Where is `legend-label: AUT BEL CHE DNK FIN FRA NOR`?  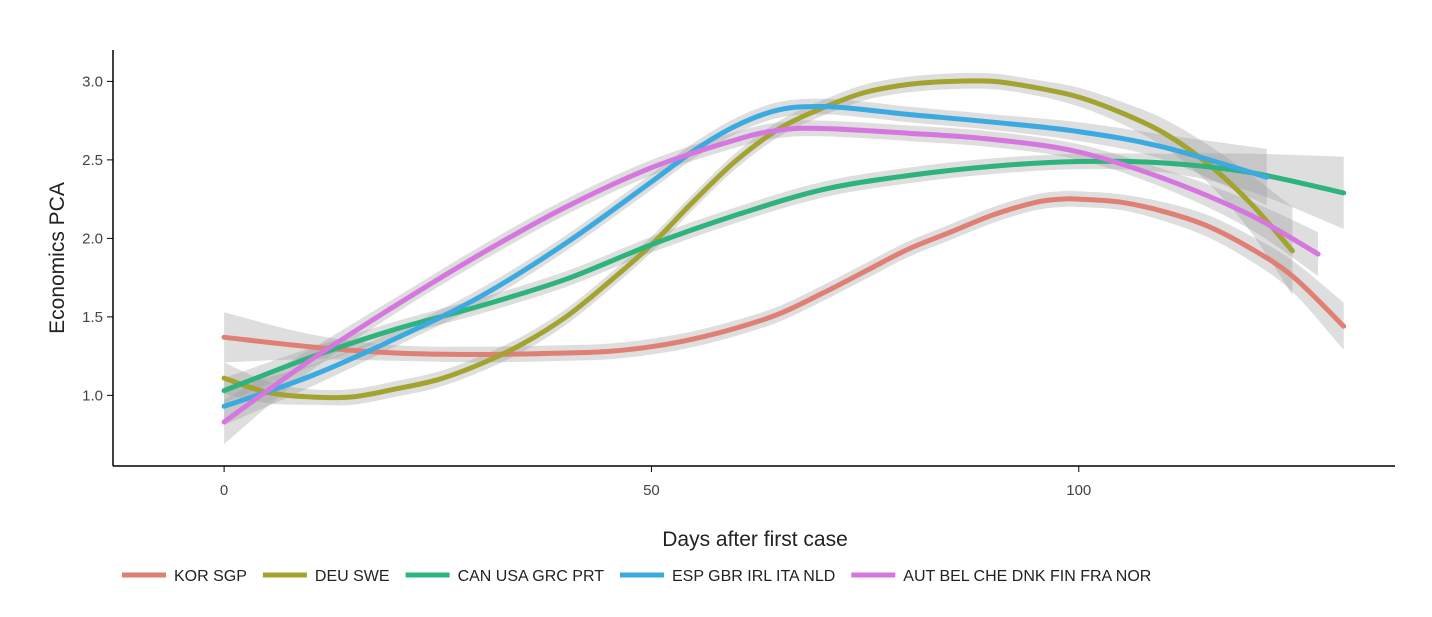 legend-label: AUT BEL CHE DNK FIN FRA NOR is located at coordinates (1027, 576).